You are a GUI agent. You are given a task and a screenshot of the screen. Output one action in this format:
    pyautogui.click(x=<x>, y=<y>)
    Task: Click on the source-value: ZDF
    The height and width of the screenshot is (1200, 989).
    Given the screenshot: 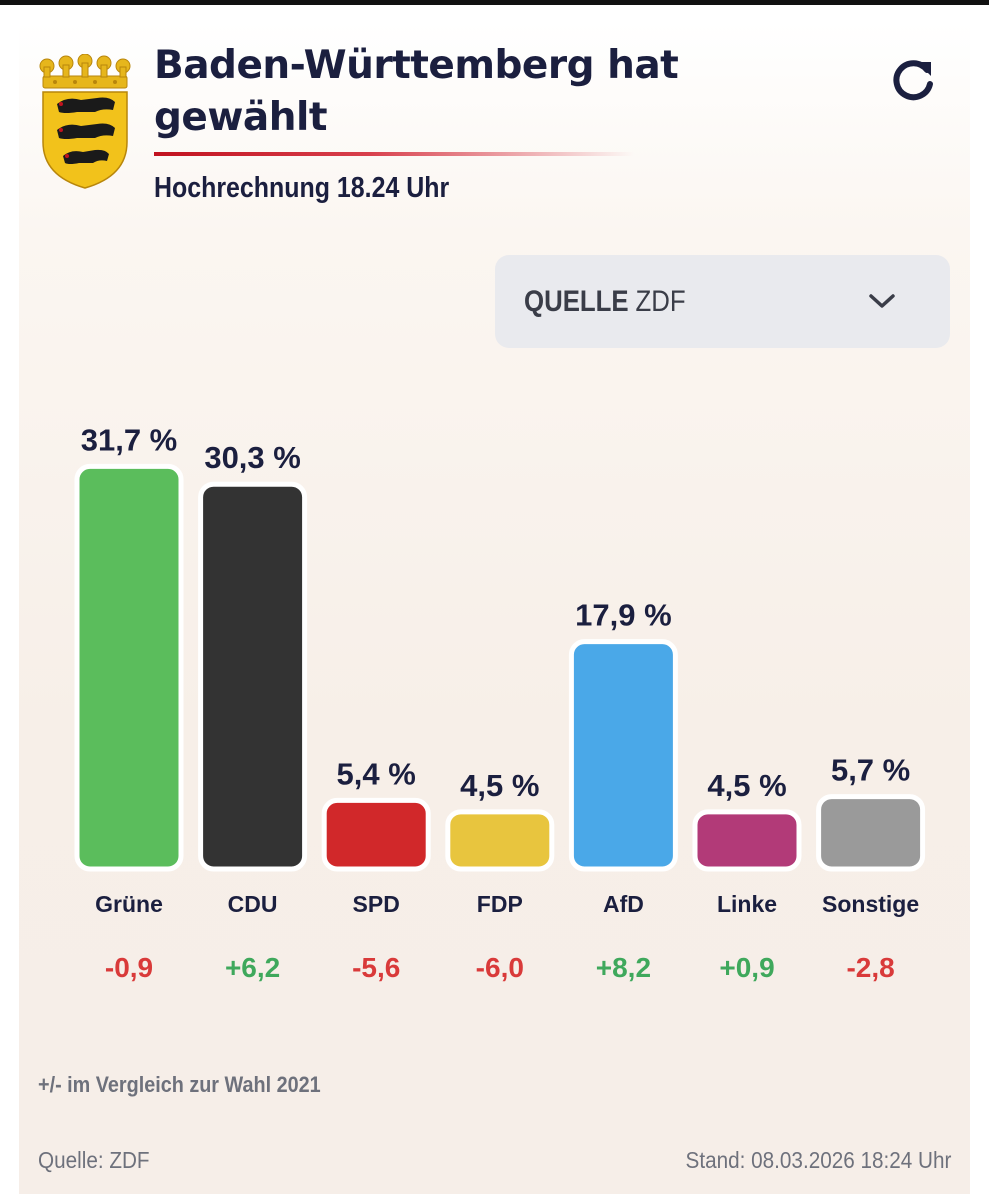 What is the action you would take?
    pyautogui.click(x=660, y=301)
    